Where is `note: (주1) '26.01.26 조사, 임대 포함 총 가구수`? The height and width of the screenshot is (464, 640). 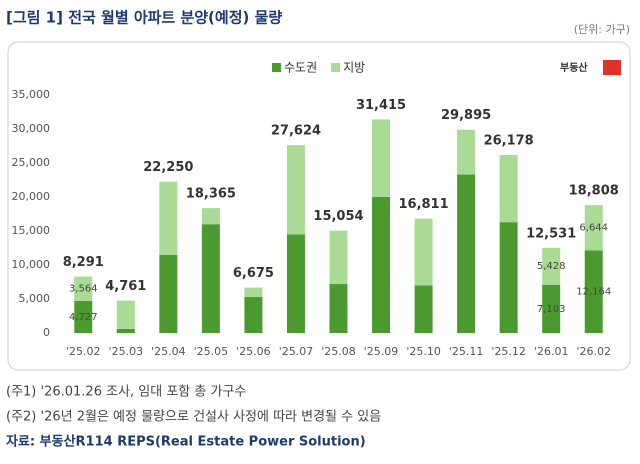
note: (주1) '26.01.26 조사, 임대 포함 총 가구수 is located at coordinates (126, 392).